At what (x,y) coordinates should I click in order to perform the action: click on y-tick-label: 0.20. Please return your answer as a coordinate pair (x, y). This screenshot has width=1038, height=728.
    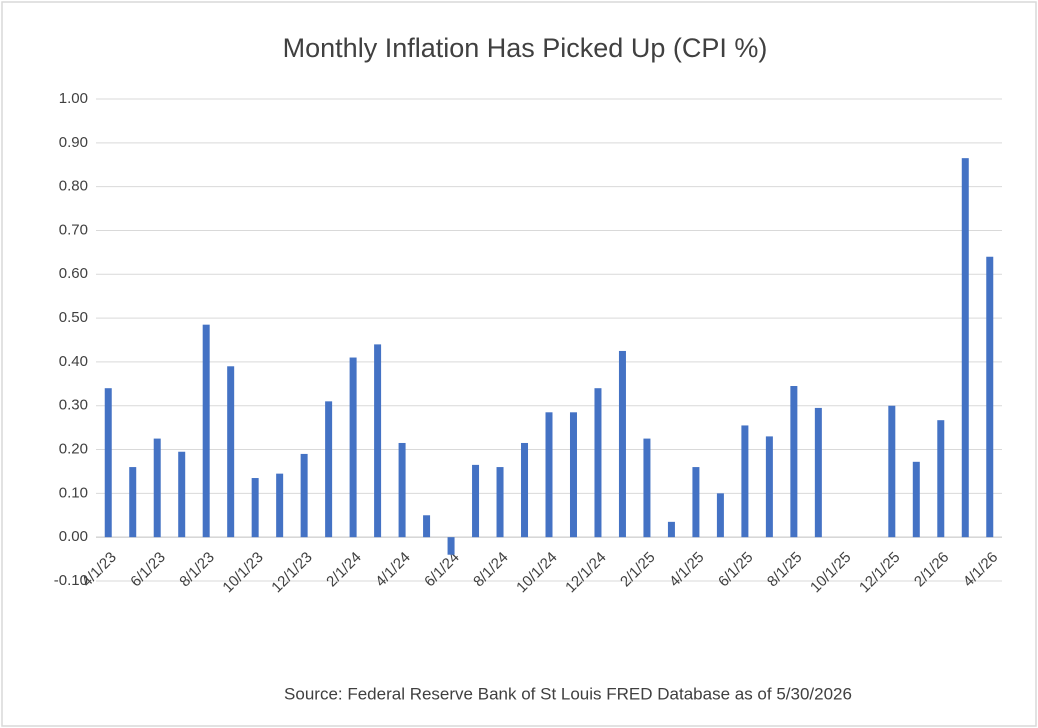
    Looking at the image, I should click on (73, 449).